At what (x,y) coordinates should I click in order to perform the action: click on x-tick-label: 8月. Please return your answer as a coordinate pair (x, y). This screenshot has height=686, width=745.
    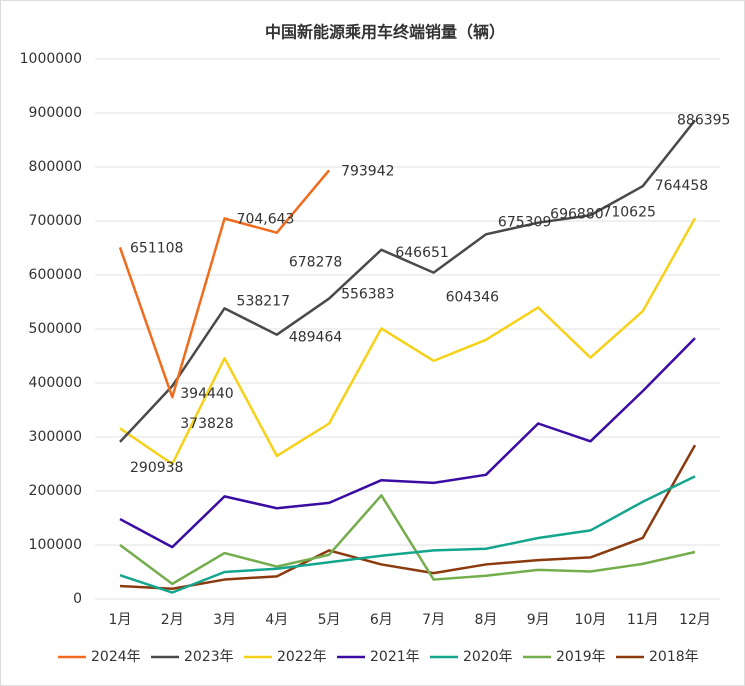
    Looking at the image, I should click on (485, 620).